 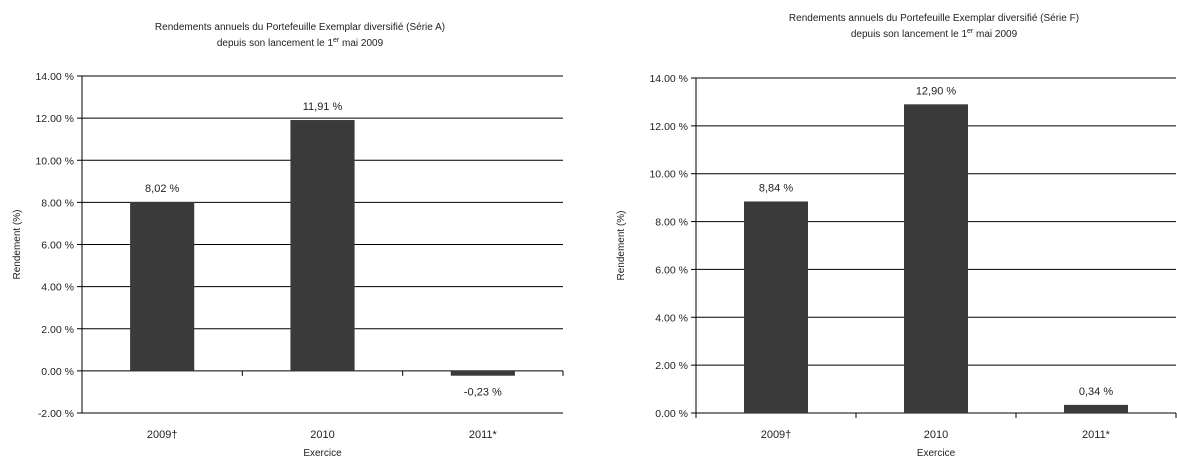 I want to click on data-label: 12,90 %, so click(x=936, y=91).